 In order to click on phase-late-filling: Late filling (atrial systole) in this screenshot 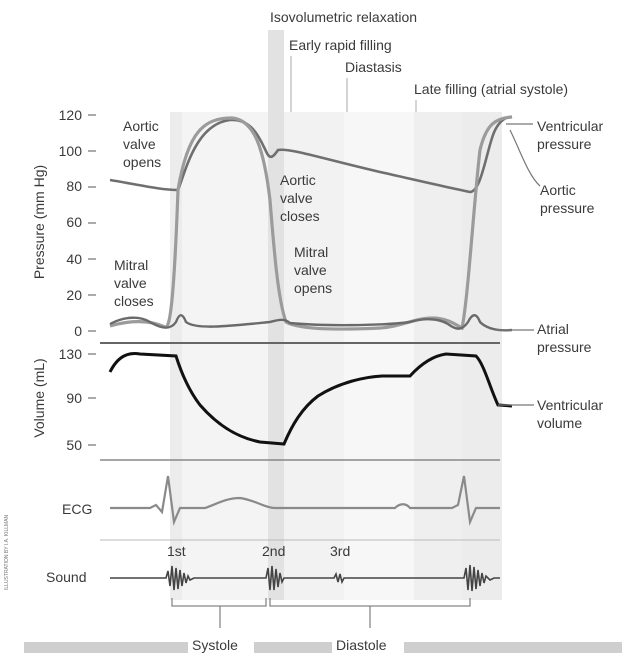, I will do `click(491, 89)`.